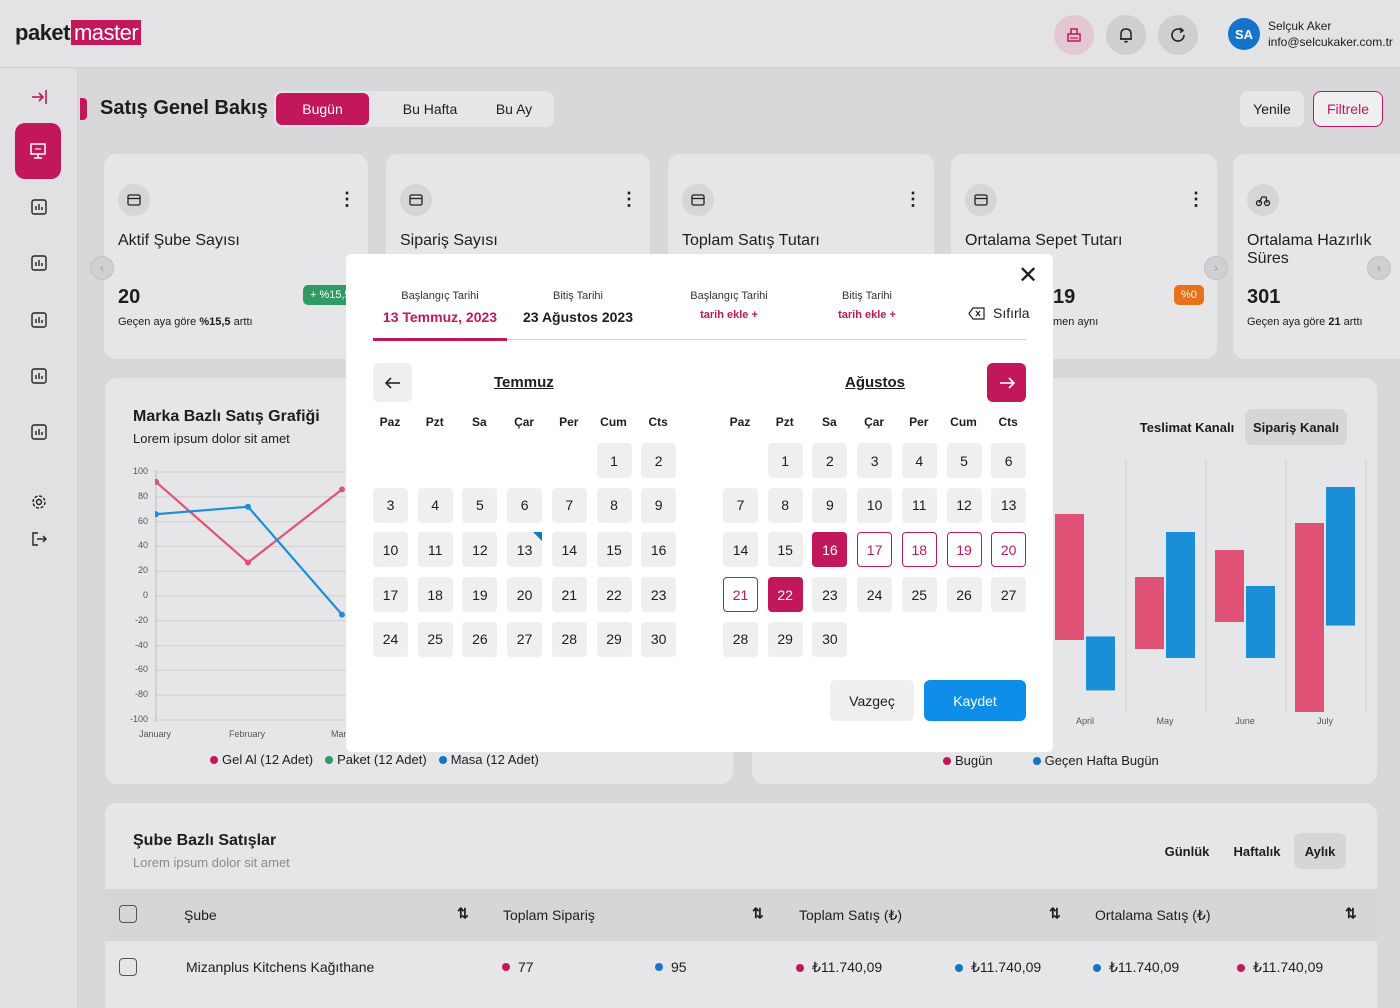 The width and height of the screenshot is (1400, 1008). I want to click on save-button: Kaydet, so click(975, 700).